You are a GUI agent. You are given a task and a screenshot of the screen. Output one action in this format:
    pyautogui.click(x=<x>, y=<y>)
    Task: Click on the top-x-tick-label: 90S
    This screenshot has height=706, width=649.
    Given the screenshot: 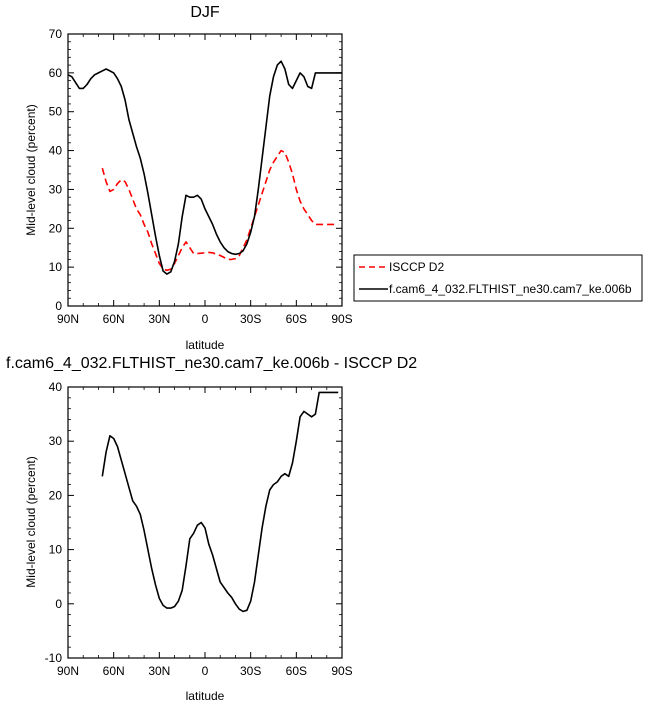 What is the action you would take?
    pyautogui.click(x=341, y=319)
    